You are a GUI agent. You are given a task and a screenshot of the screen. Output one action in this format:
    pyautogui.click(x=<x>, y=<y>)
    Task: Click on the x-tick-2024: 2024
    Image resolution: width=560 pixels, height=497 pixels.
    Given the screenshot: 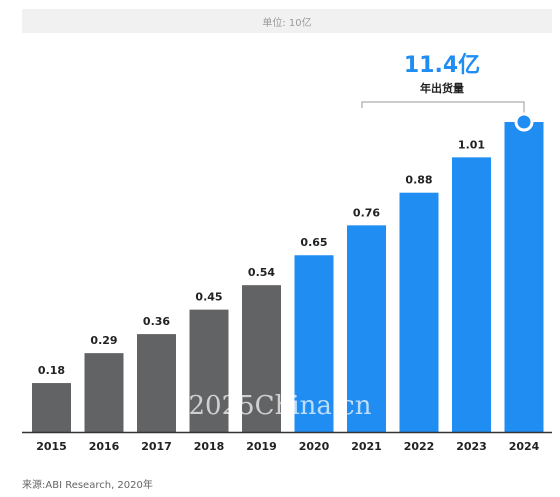 What is the action you would take?
    pyautogui.click(x=524, y=446)
    